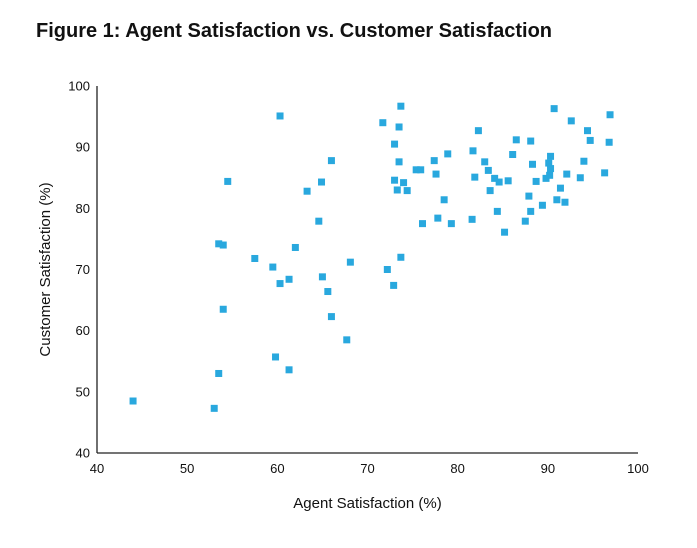  Describe the element at coordinates (97, 468) in the screenshot. I see `x-tick-label: 40` at that location.